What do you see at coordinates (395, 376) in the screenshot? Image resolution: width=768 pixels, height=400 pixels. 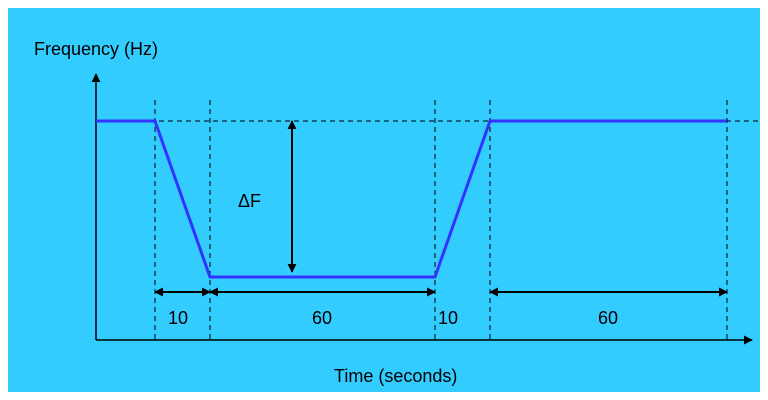 I see `x-axis-label: Time (seconds)` at bounding box center [395, 376].